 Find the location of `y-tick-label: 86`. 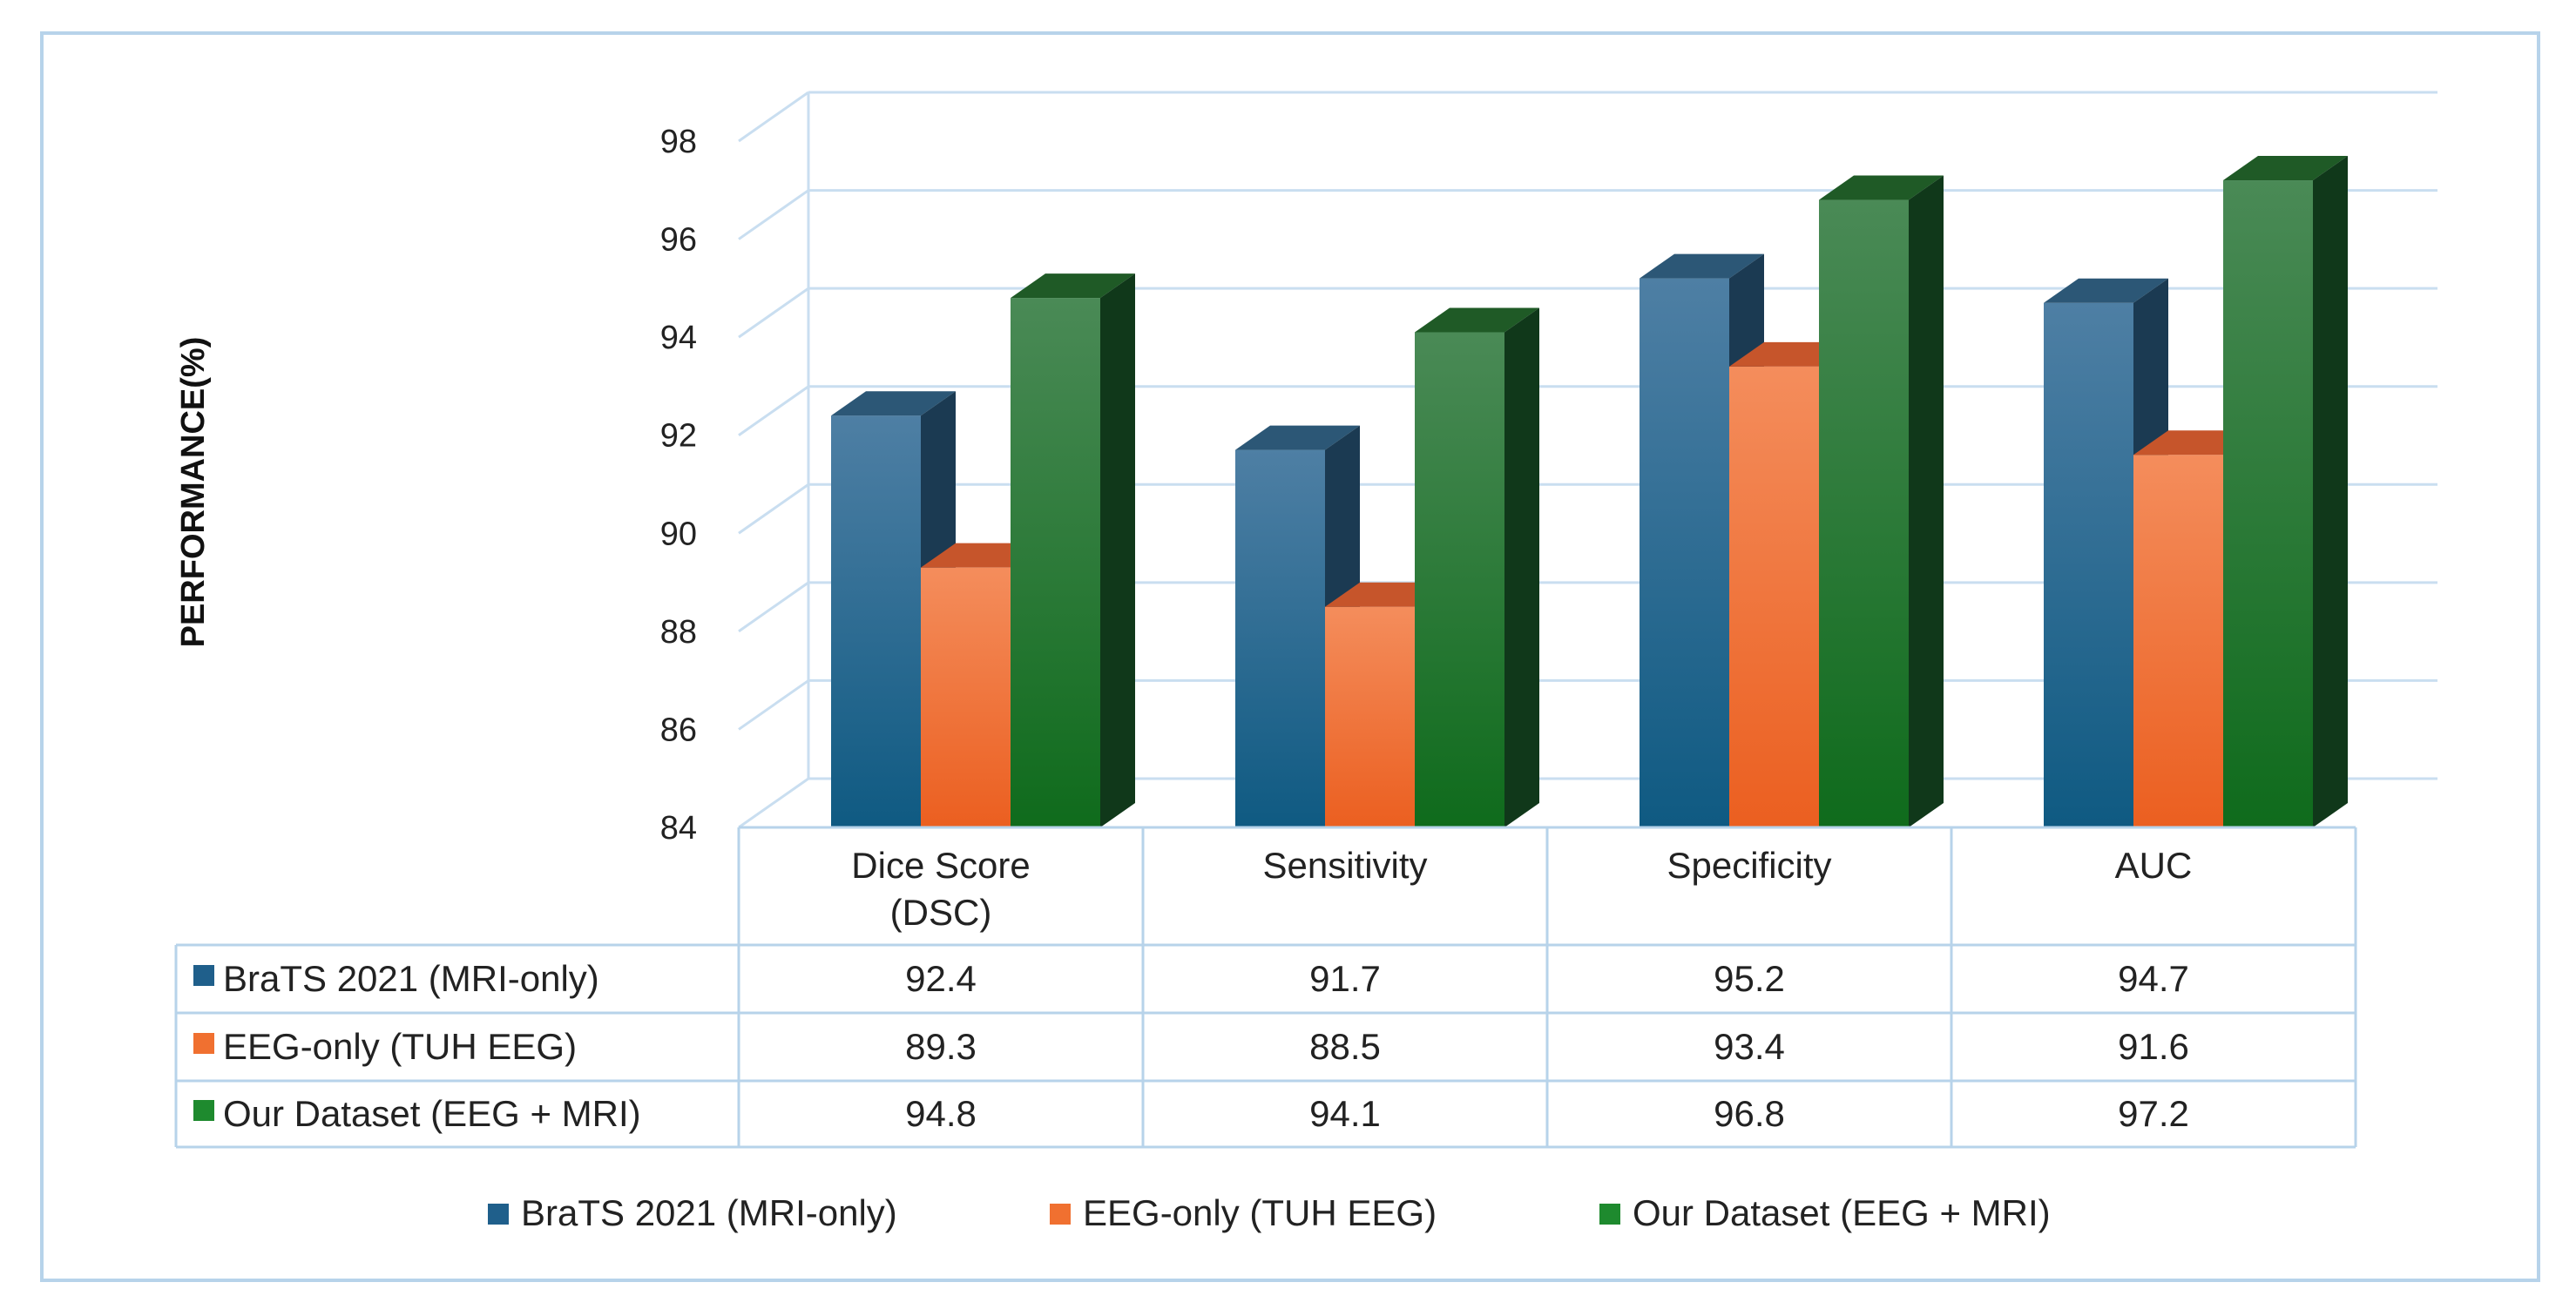

y-tick-label: 86 is located at coordinates (678, 730).